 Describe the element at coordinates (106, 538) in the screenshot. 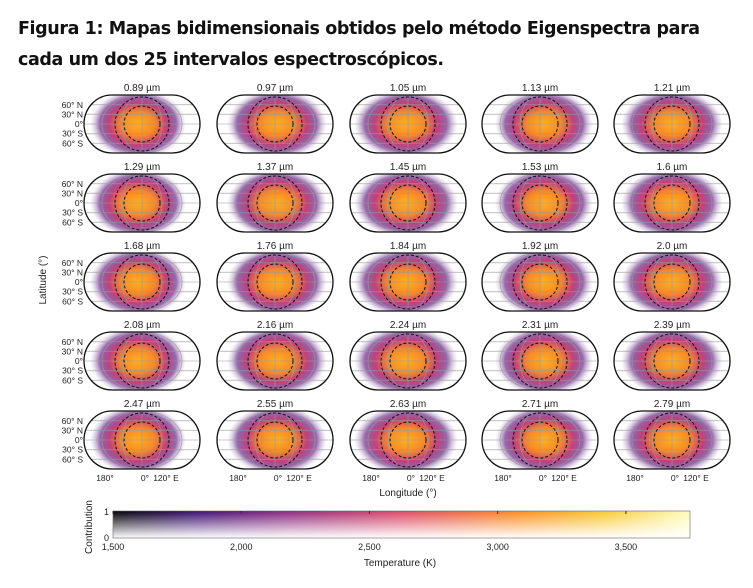

I see `contribution-tick: 0` at that location.